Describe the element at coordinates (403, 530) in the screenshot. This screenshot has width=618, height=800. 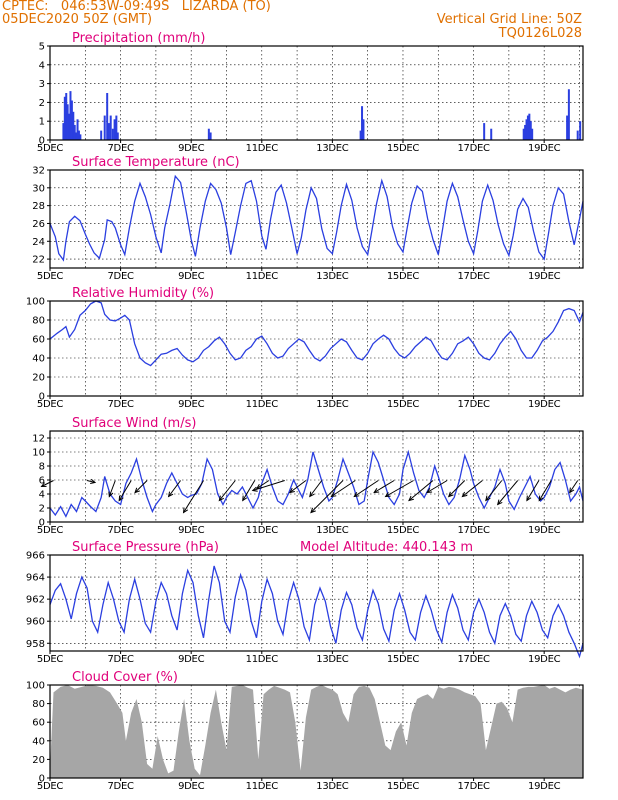
I see `wind-xtick-label: 15DEC` at that location.